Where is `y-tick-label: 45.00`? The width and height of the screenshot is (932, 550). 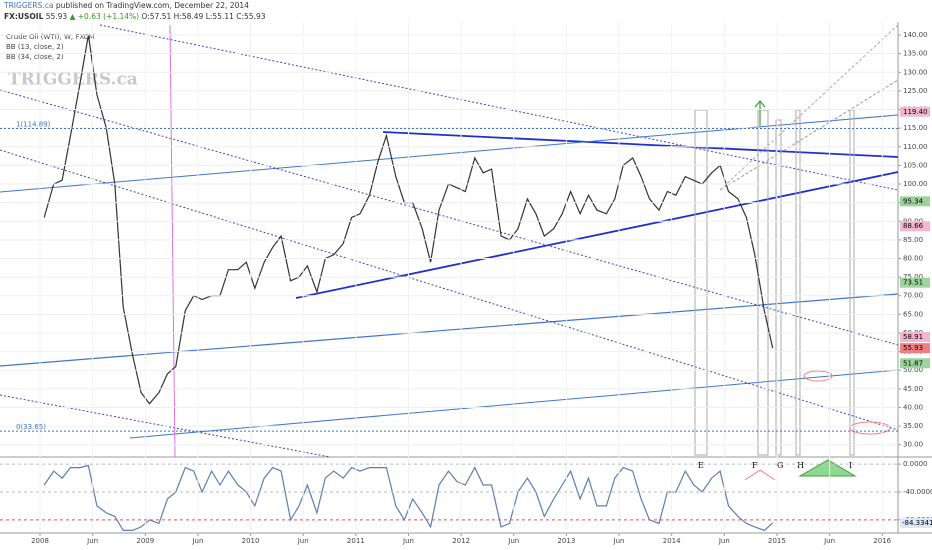
y-tick-label: 45.00 is located at coordinates (913, 389).